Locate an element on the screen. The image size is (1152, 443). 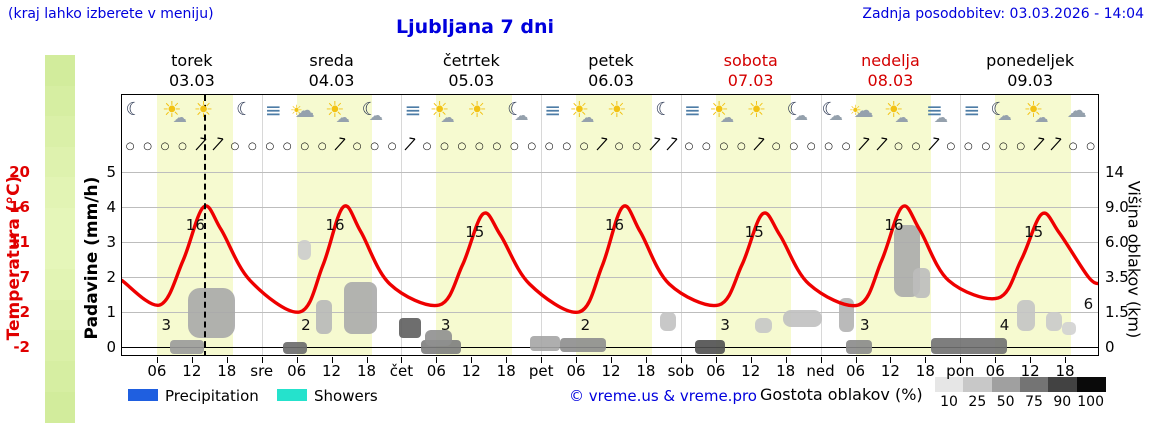
precip-tick-label: 2 is located at coordinates (111, 277).